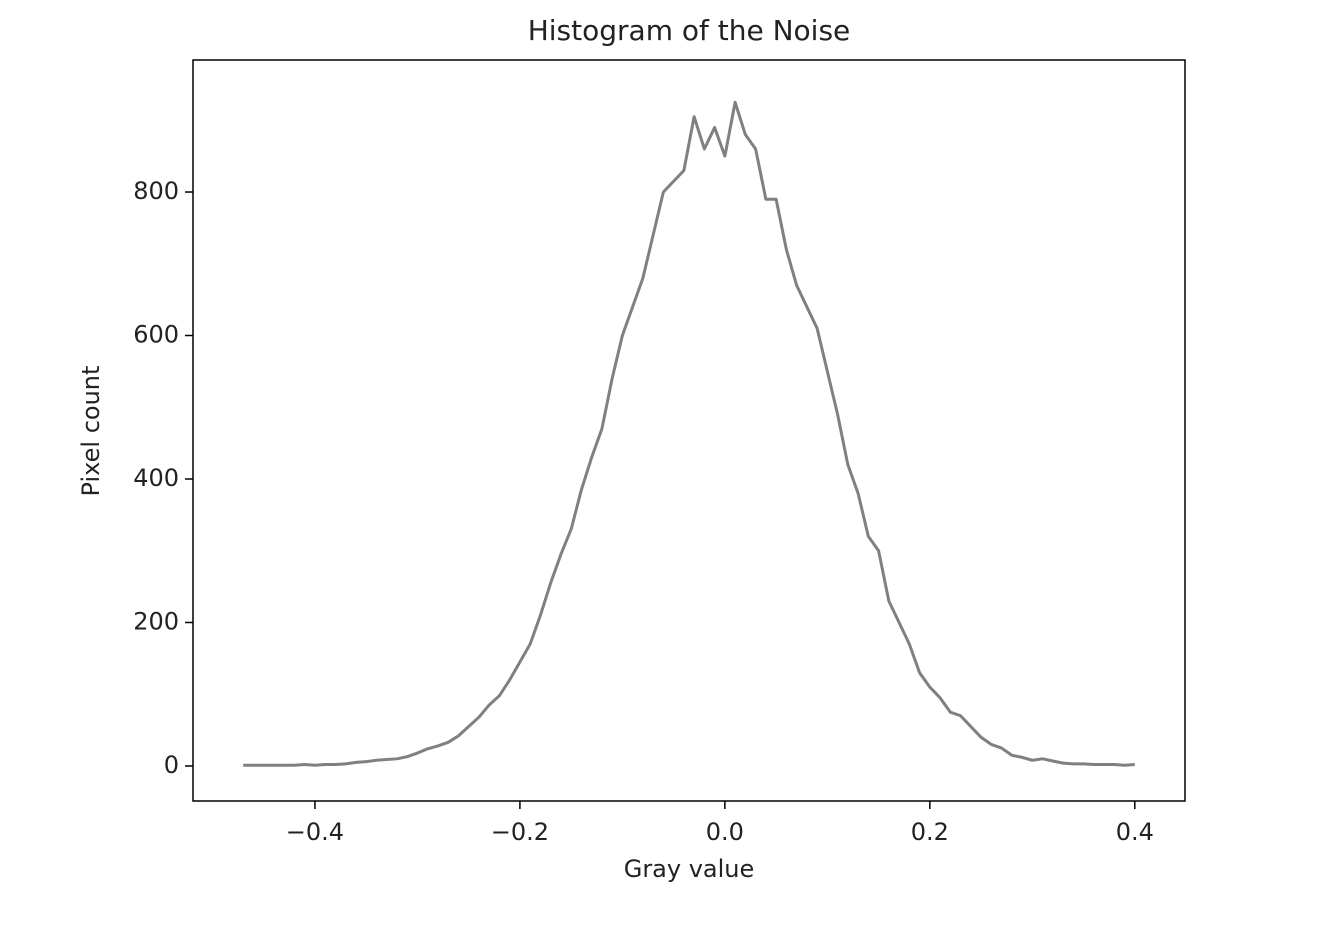 This screenshot has width=1328, height=934. What do you see at coordinates (1135, 832) in the screenshot?
I see `x-tick-label: 0.4` at bounding box center [1135, 832].